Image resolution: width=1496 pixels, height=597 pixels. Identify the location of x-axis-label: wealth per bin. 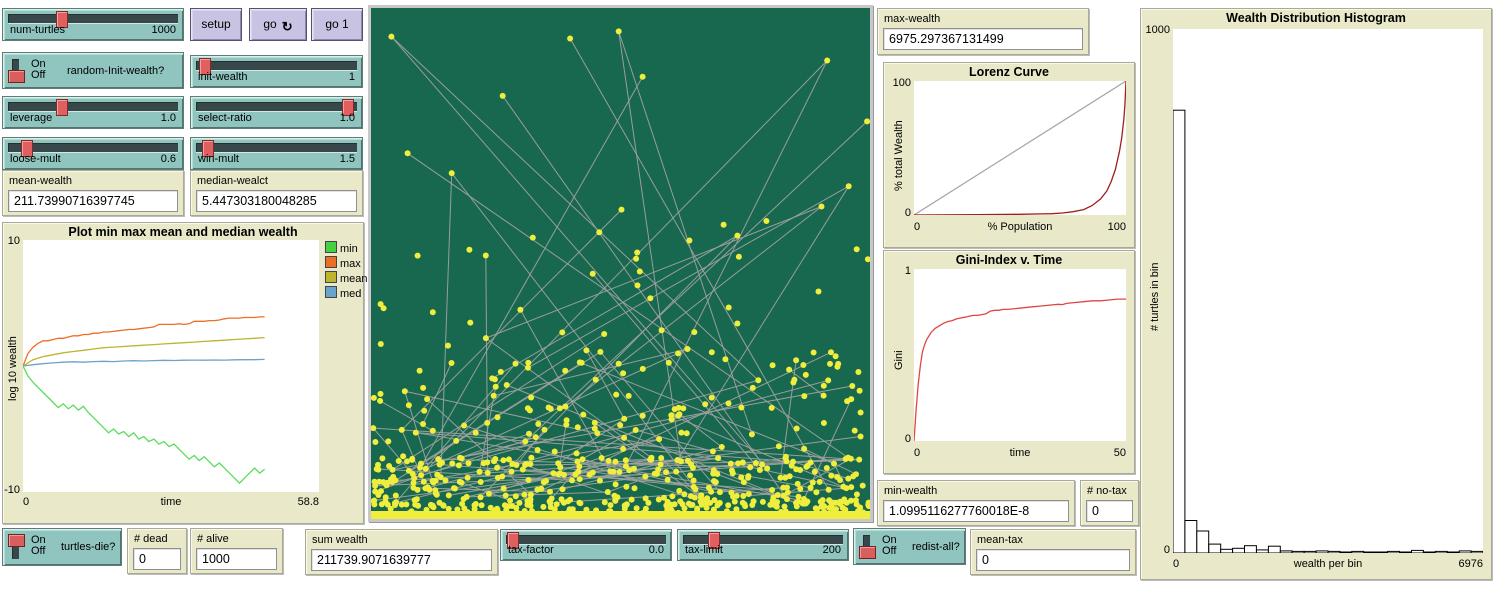
(1328, 564).